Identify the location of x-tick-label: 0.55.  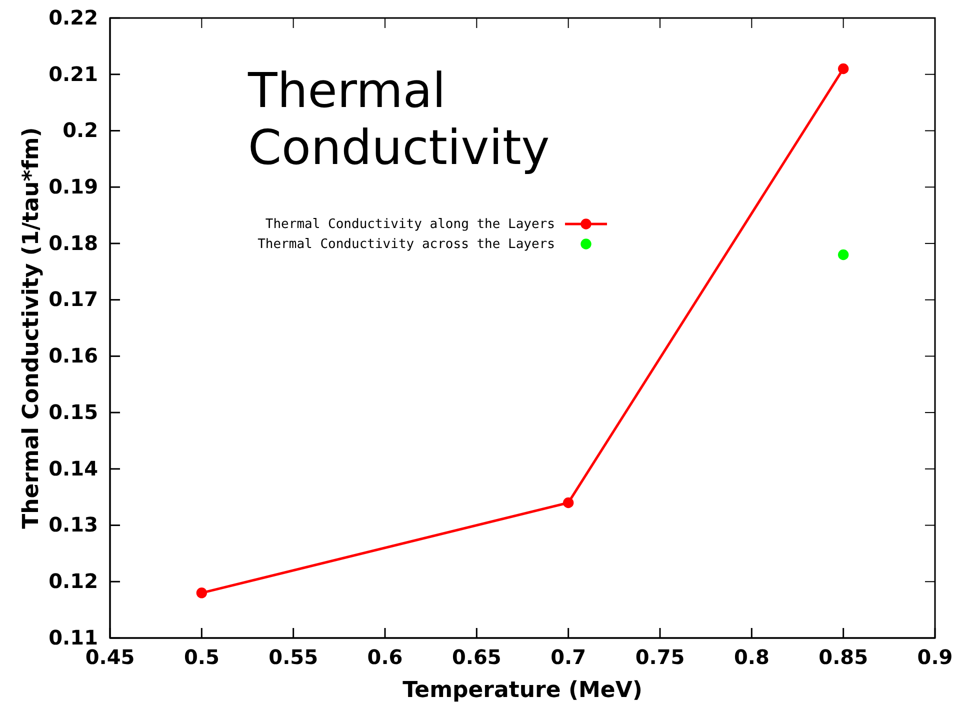
(293, 657).